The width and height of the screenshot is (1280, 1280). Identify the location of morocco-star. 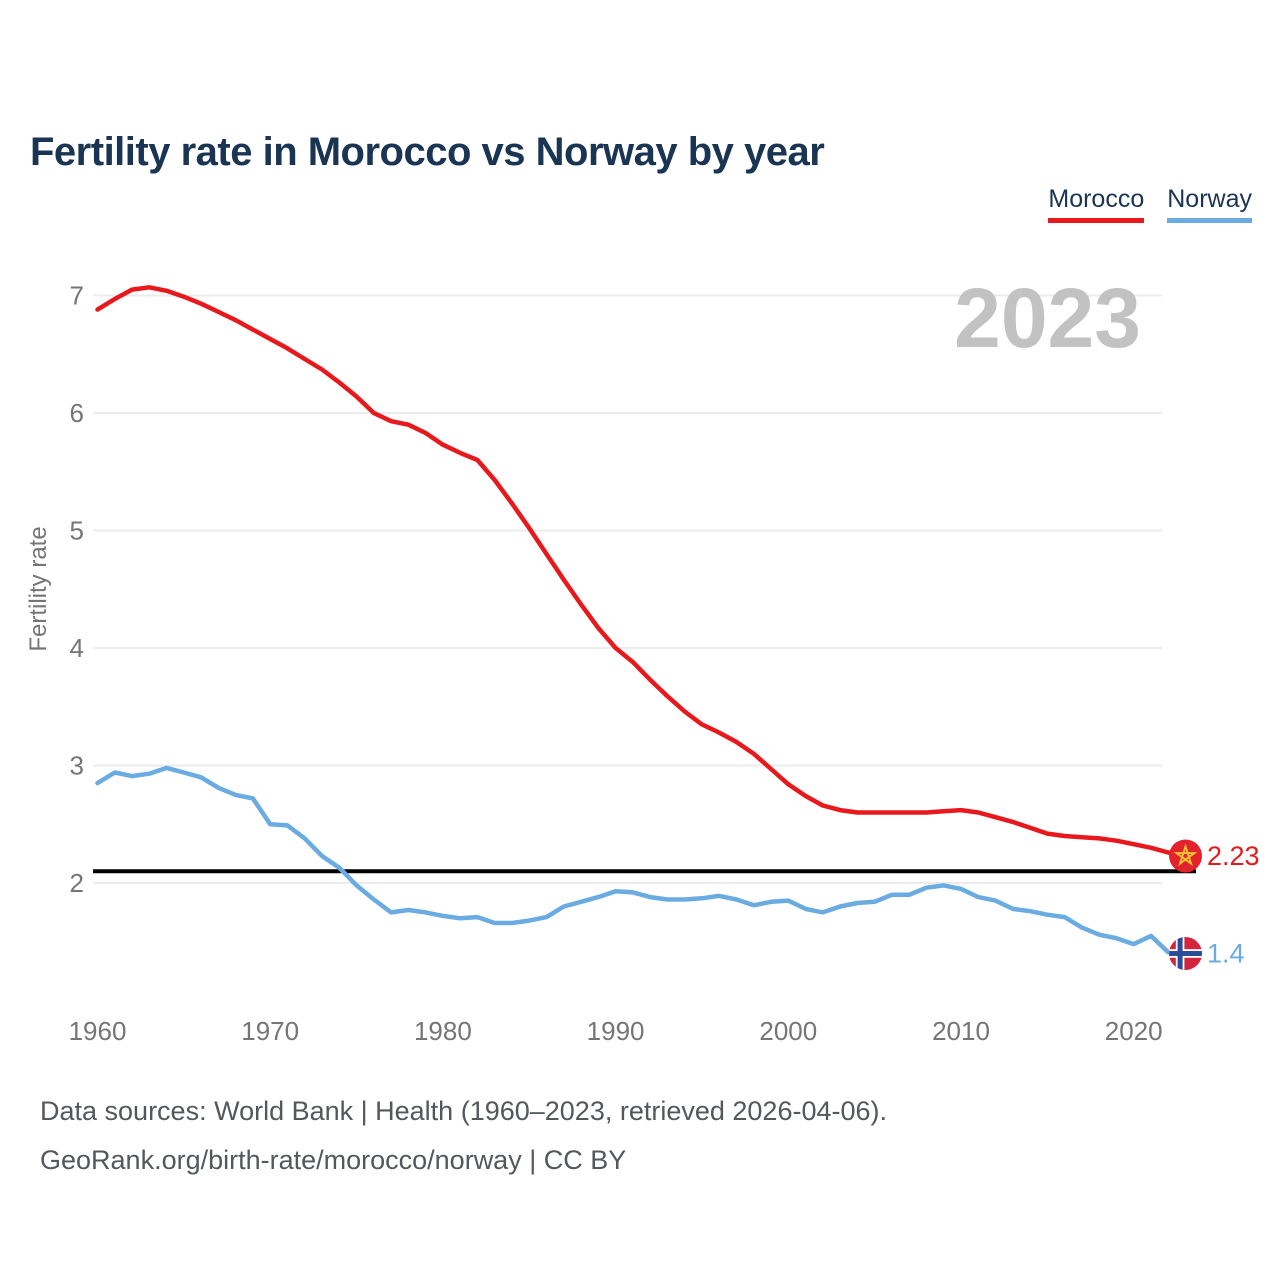
(1185, 855).